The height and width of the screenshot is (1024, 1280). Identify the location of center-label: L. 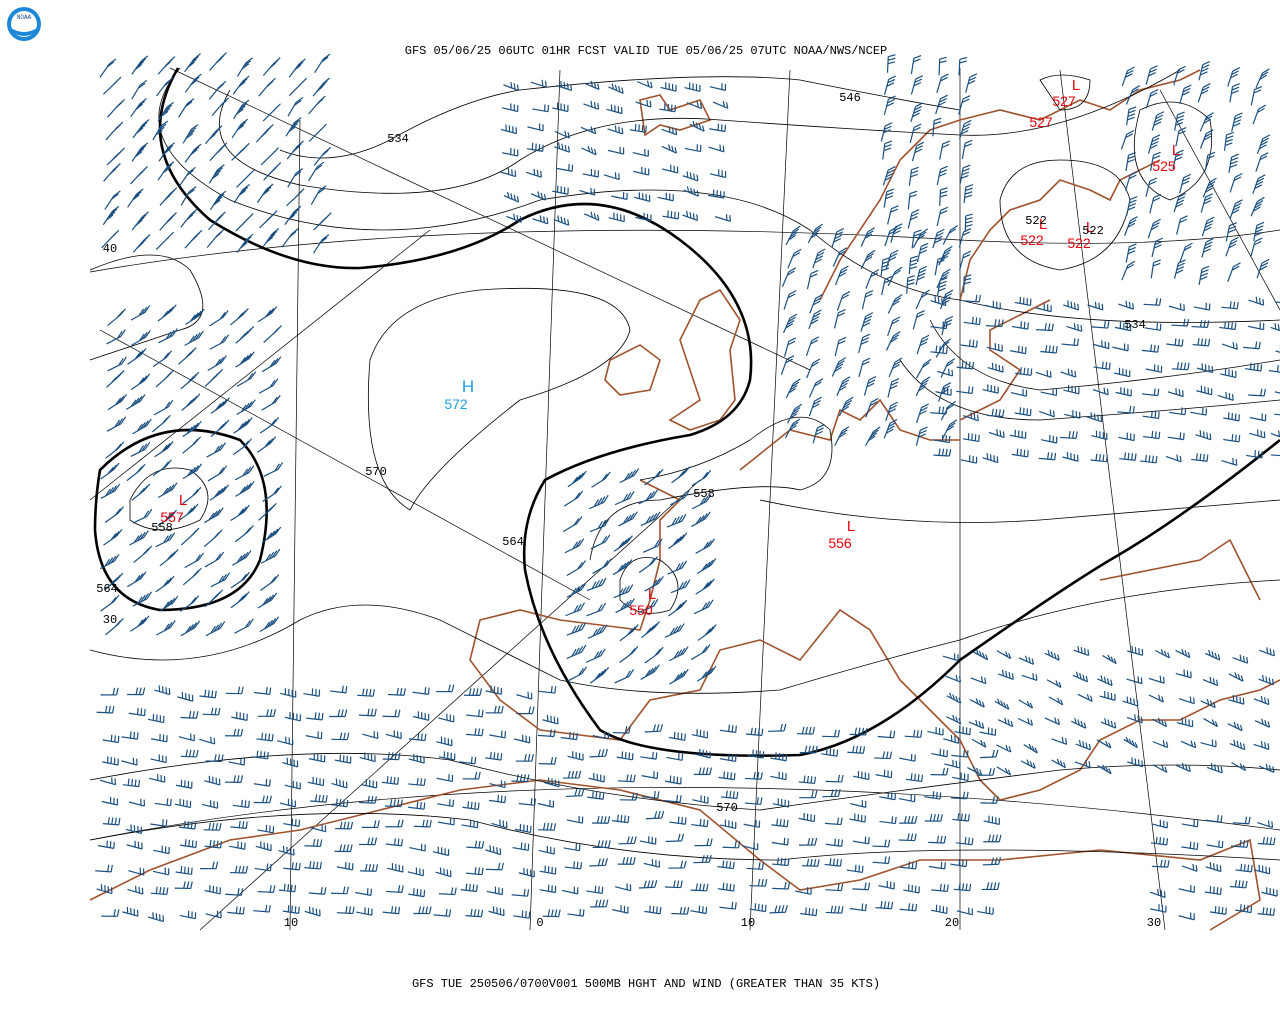
(1076, 85).